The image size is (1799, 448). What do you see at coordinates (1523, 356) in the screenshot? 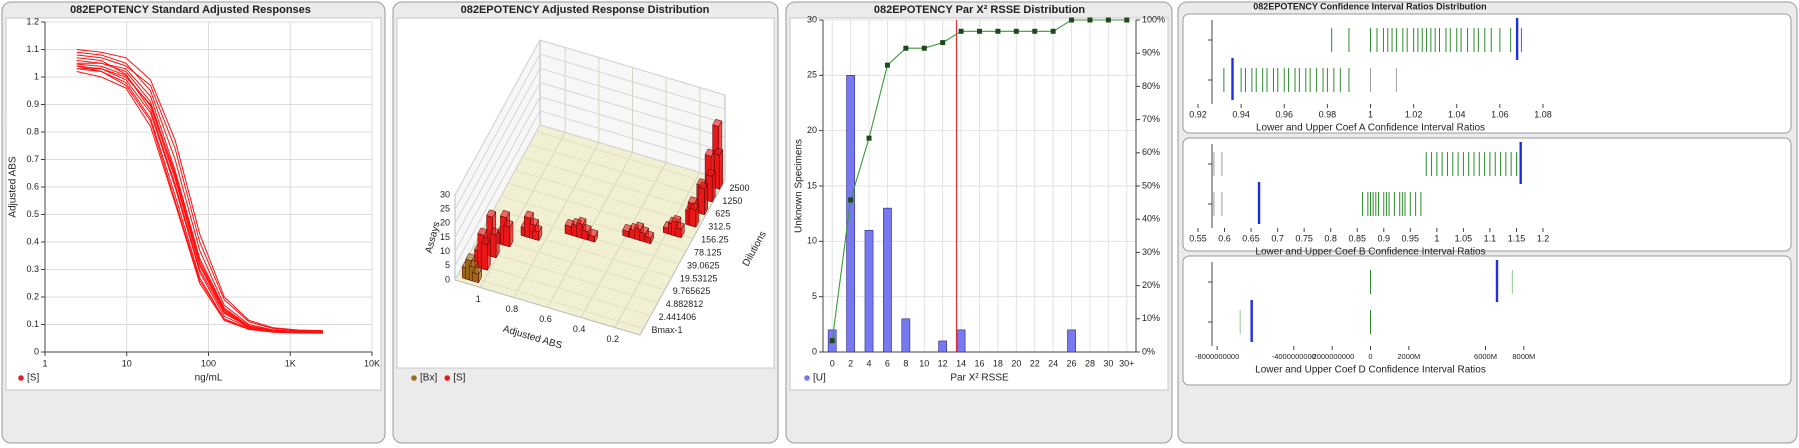
I see `x-tick-label: 8000M` at bounding box center [1523, 356].